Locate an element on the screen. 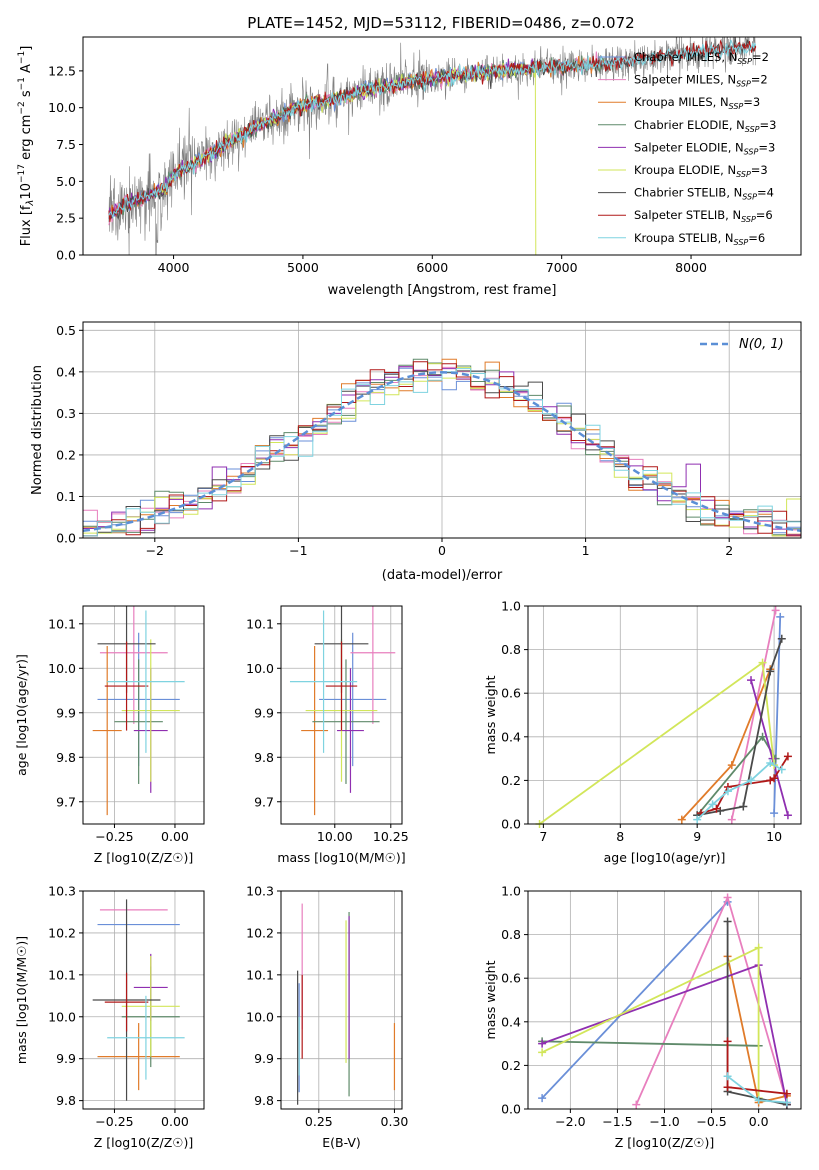 The image size is (819, 1170). p3-ytick-label: 9.7 is located at coordinates (66, 801).